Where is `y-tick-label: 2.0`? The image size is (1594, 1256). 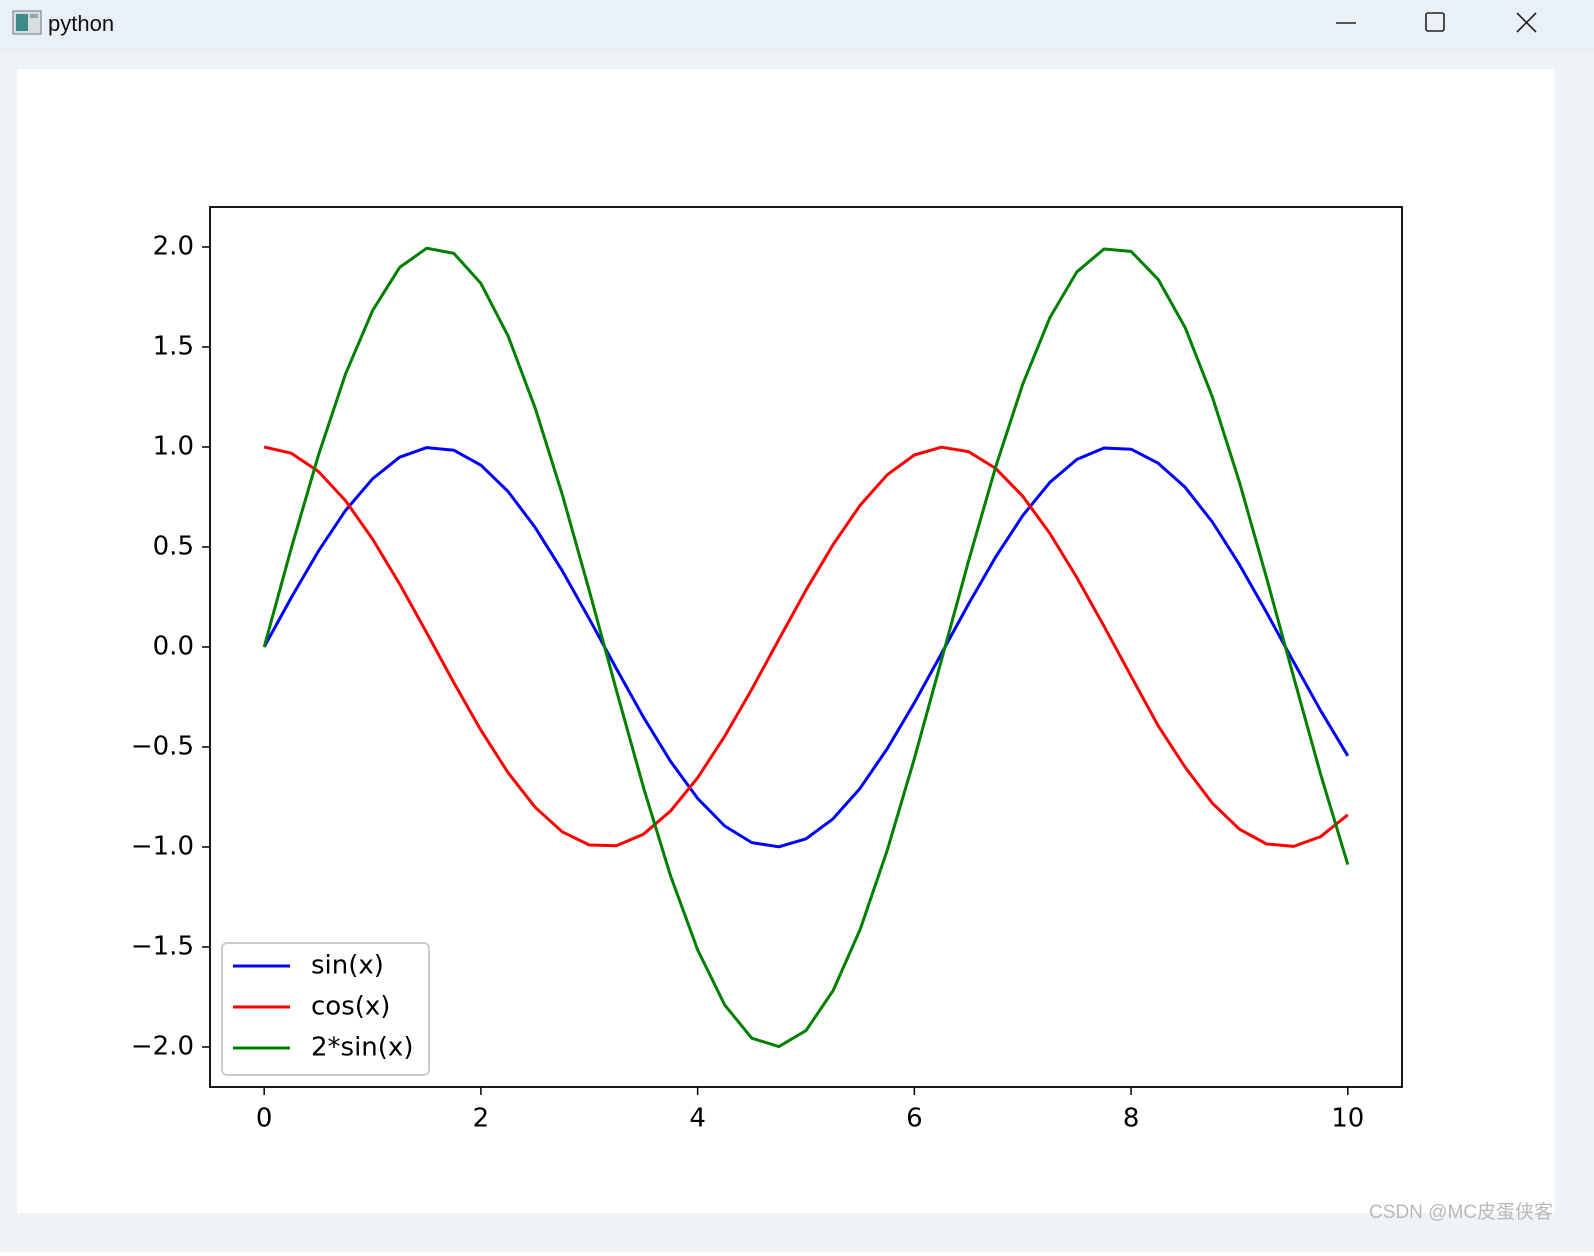
y-tick-label: 2.0 is located at coordinates (173, 247).